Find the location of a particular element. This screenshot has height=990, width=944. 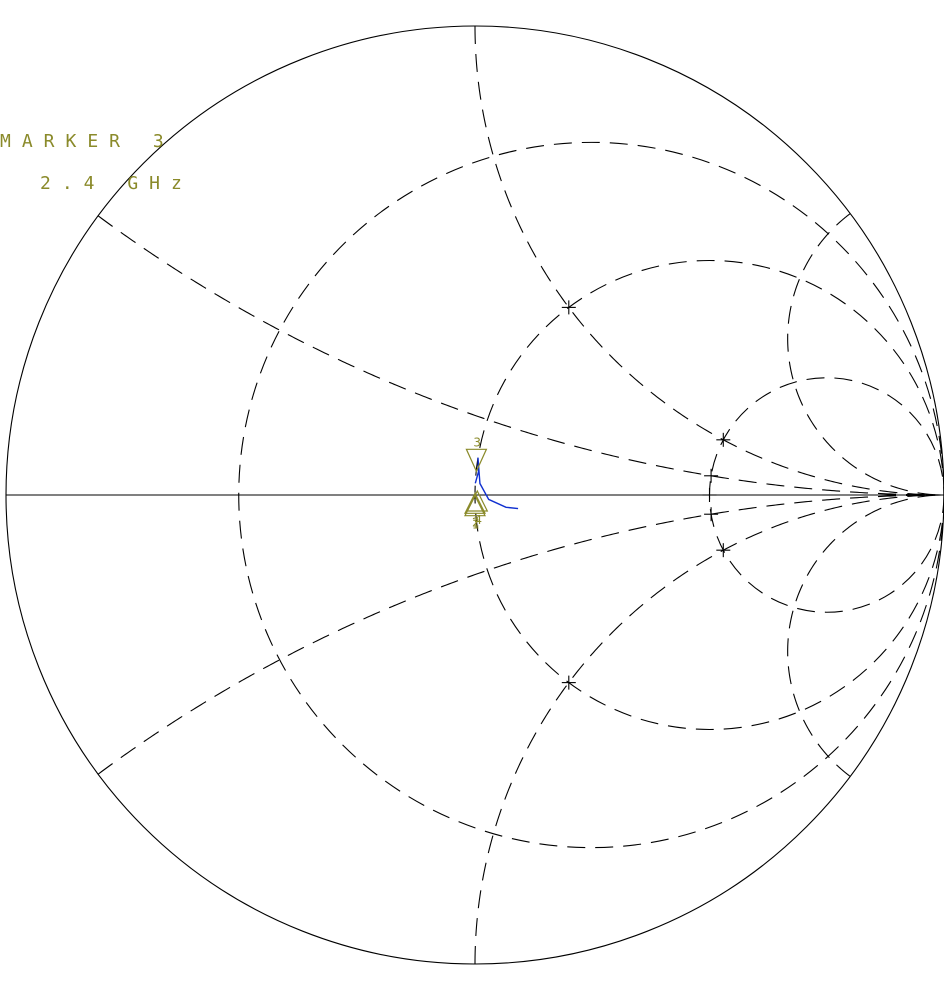

marker-3-triangle is located at coordinates (476, 460).